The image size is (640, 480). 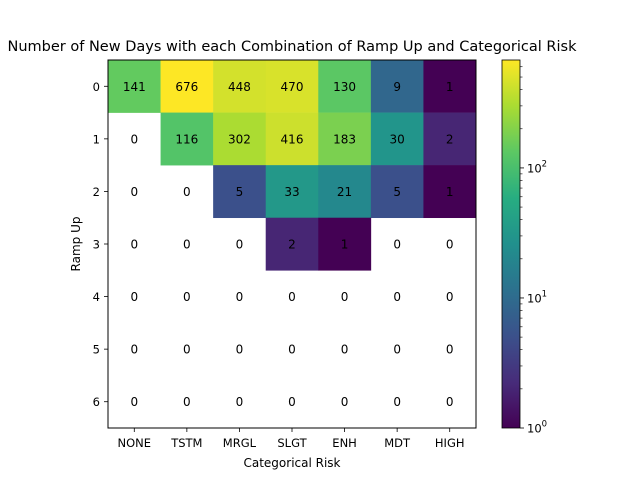 I want to click on cell-value-label: 21, so click(x=344, y=192).